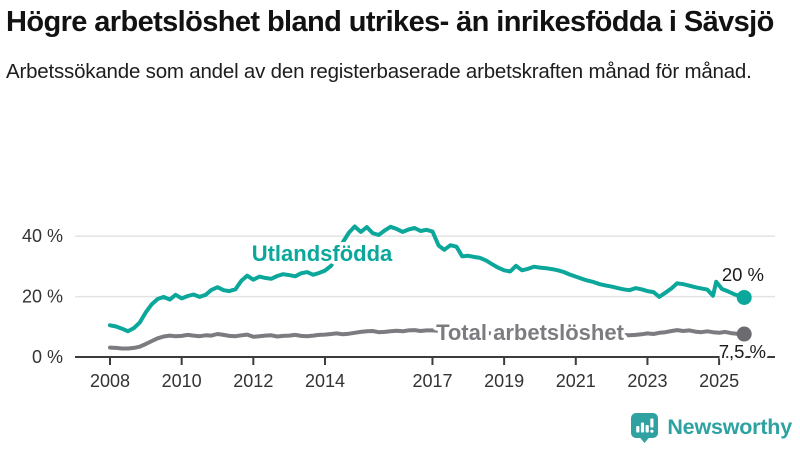 The height and width of the screenshot is (450, 800). I want to click on x-tick-label-2010: 2010, so click(182, 381).